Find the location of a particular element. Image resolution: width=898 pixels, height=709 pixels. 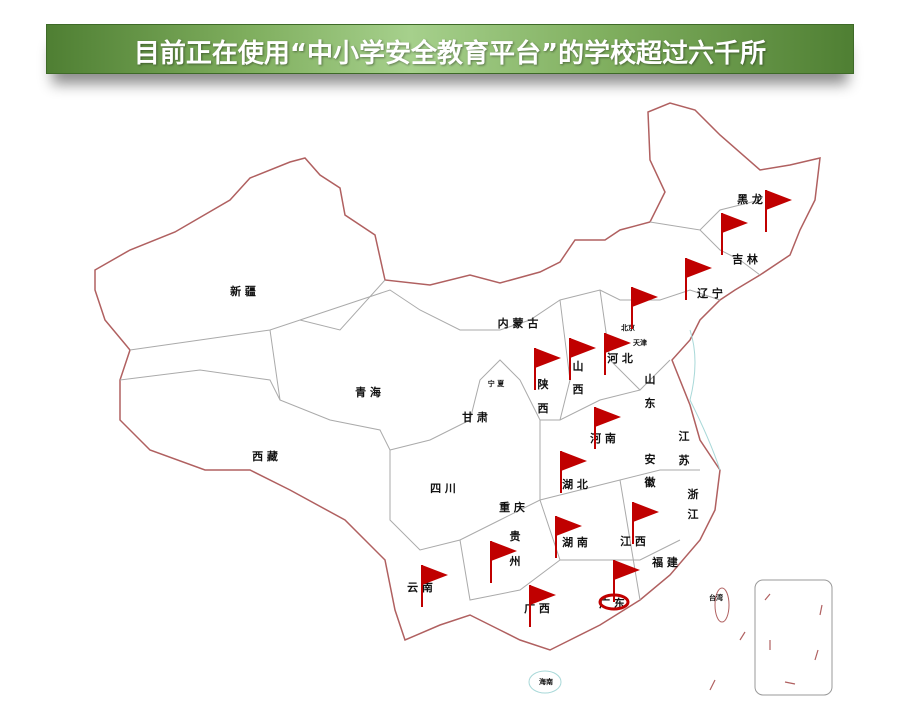

province-label-zhejiang1: 浙 is located at coordinates (693, 494).